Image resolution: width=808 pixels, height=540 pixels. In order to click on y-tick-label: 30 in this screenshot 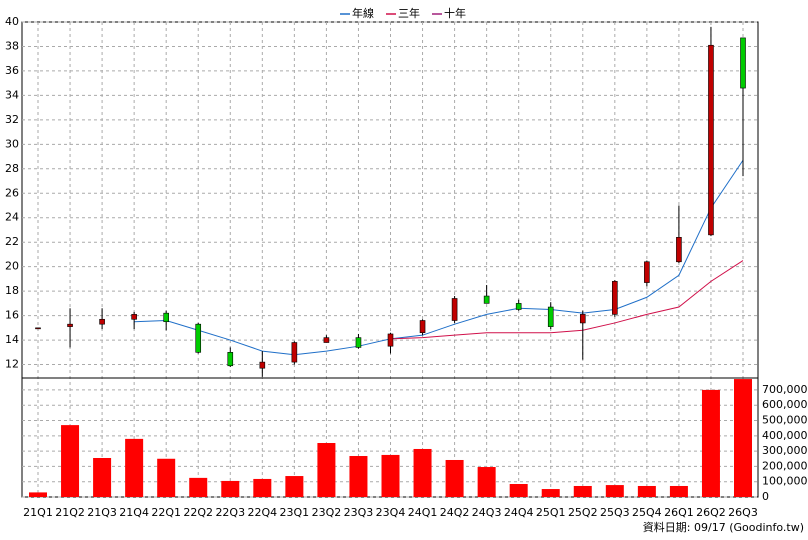, I will do `click(12, 143)`.